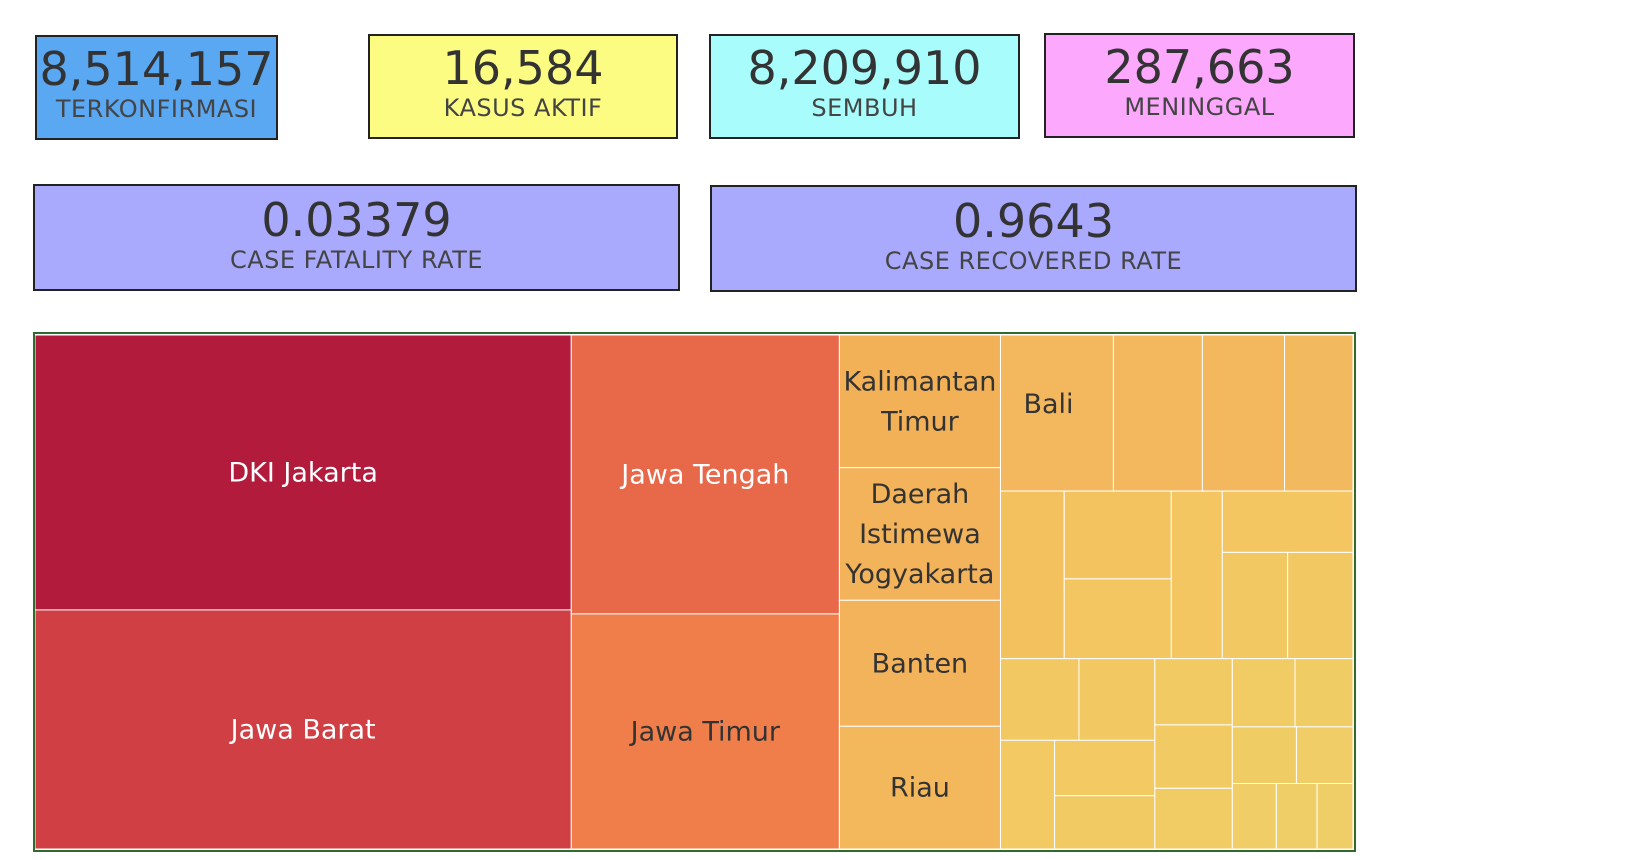 The width and height of the screenshot is (1626, 860). What do you see at coordinates (1048, 404) in the screenshot?
I see `treemap-tile-label: Bali` at bounding box center [1048, 404].